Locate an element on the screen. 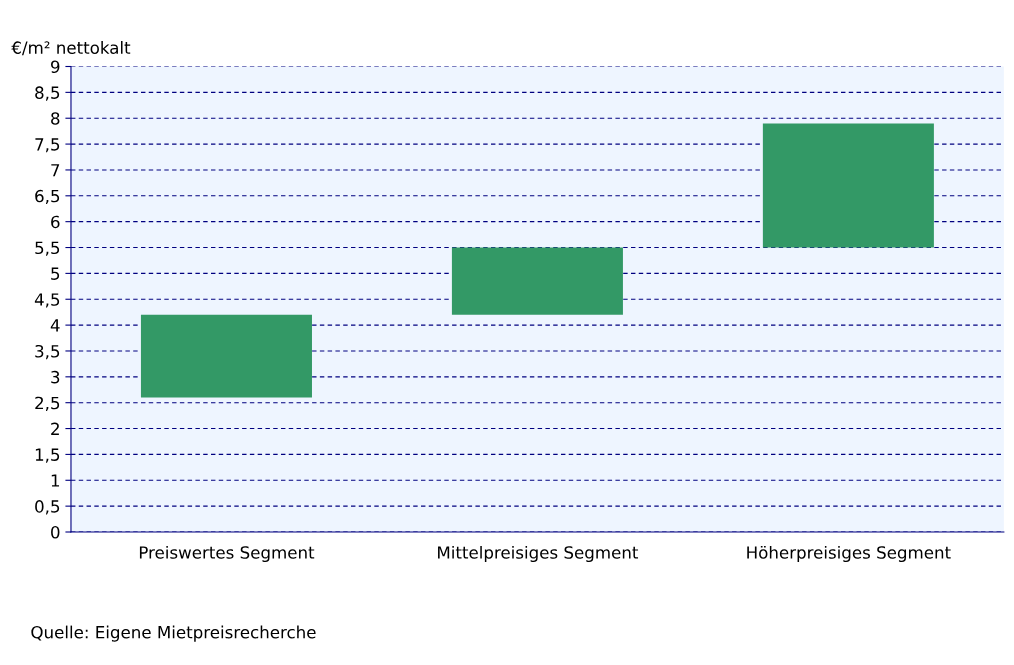 The height and width of the screenshot is (665, 1014). y-tick-label: 1 is located at coordinates (55, 480).